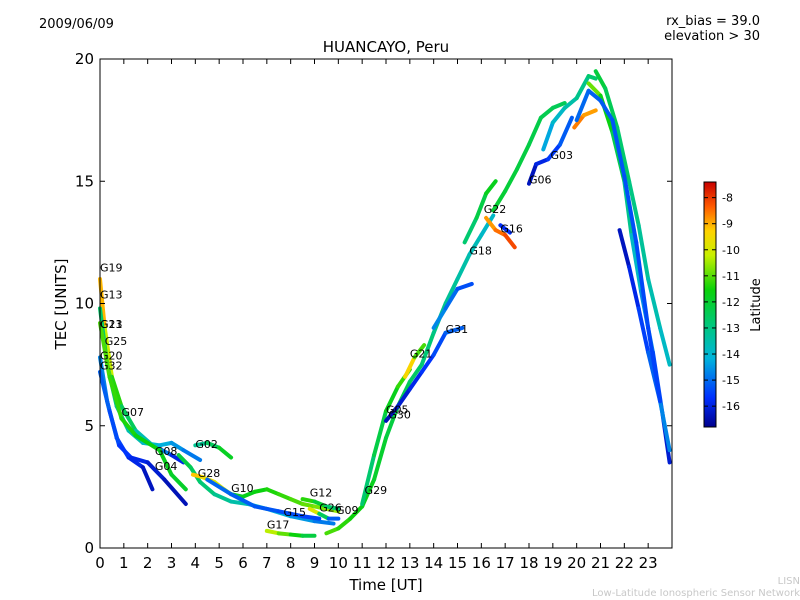  What do you see at coordinates (111, 295) in the screenshot?
I see `satellite-label: G13` at bounding box center [111, 295].